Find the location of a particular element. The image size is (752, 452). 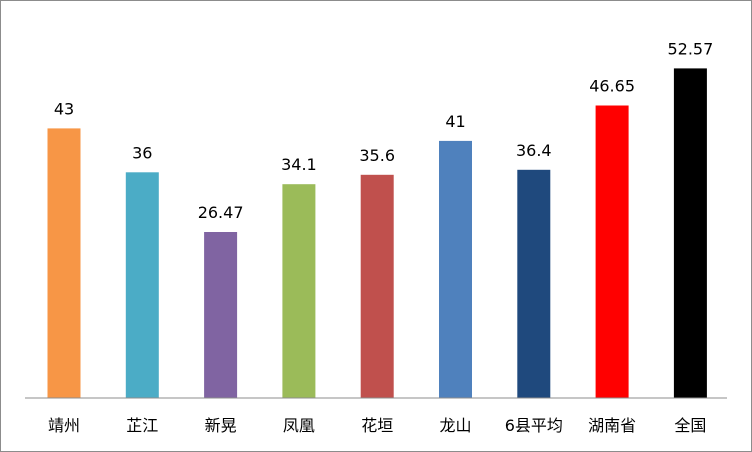

x-tick-label-1: 芷江 is located at coordinates (142, 425).